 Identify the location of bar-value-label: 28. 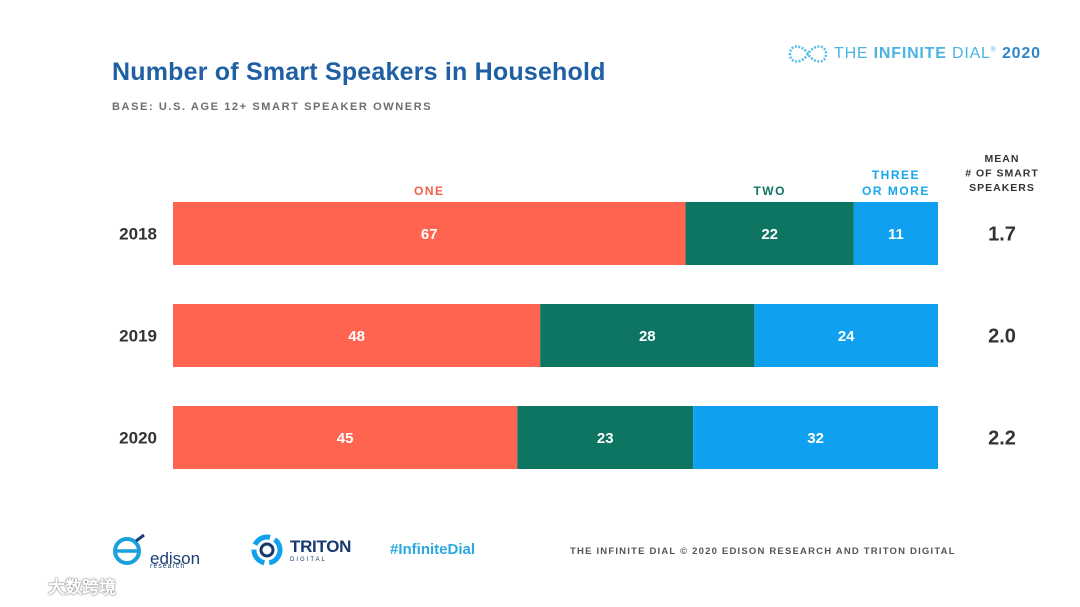
(647, 336).